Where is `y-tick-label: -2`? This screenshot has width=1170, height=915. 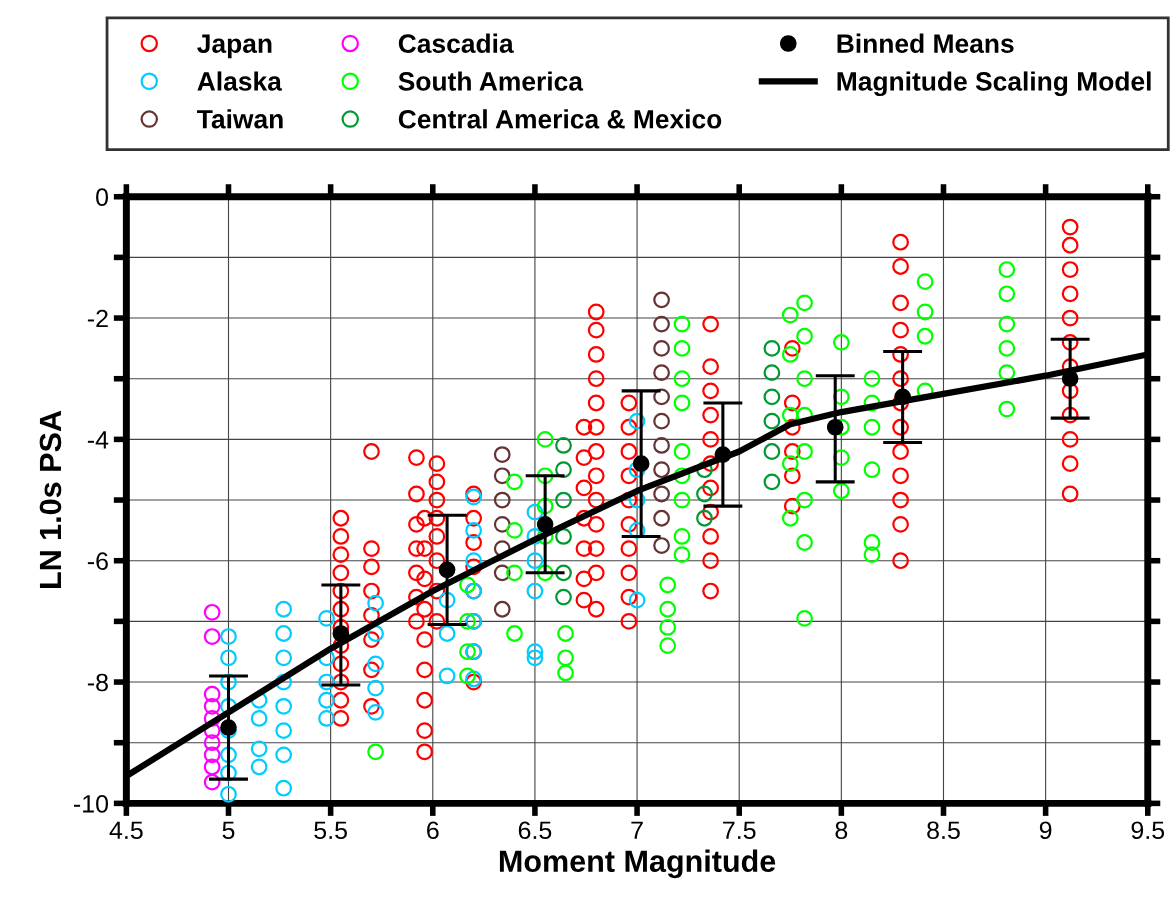
y-tick-label: -2 is located at coordinates (97, 318).